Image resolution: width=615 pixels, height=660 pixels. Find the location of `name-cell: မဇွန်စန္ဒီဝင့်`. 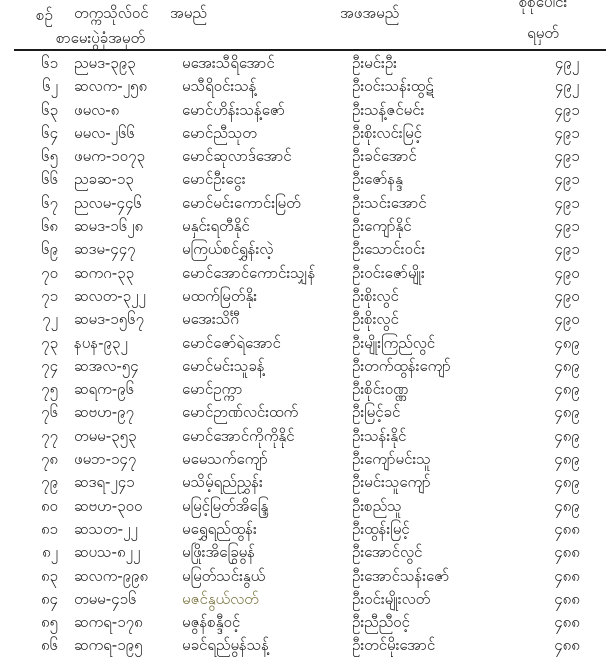

name-cell: မဇွန်စန္ဒီဝင့် is located at coordinates (211, 622).